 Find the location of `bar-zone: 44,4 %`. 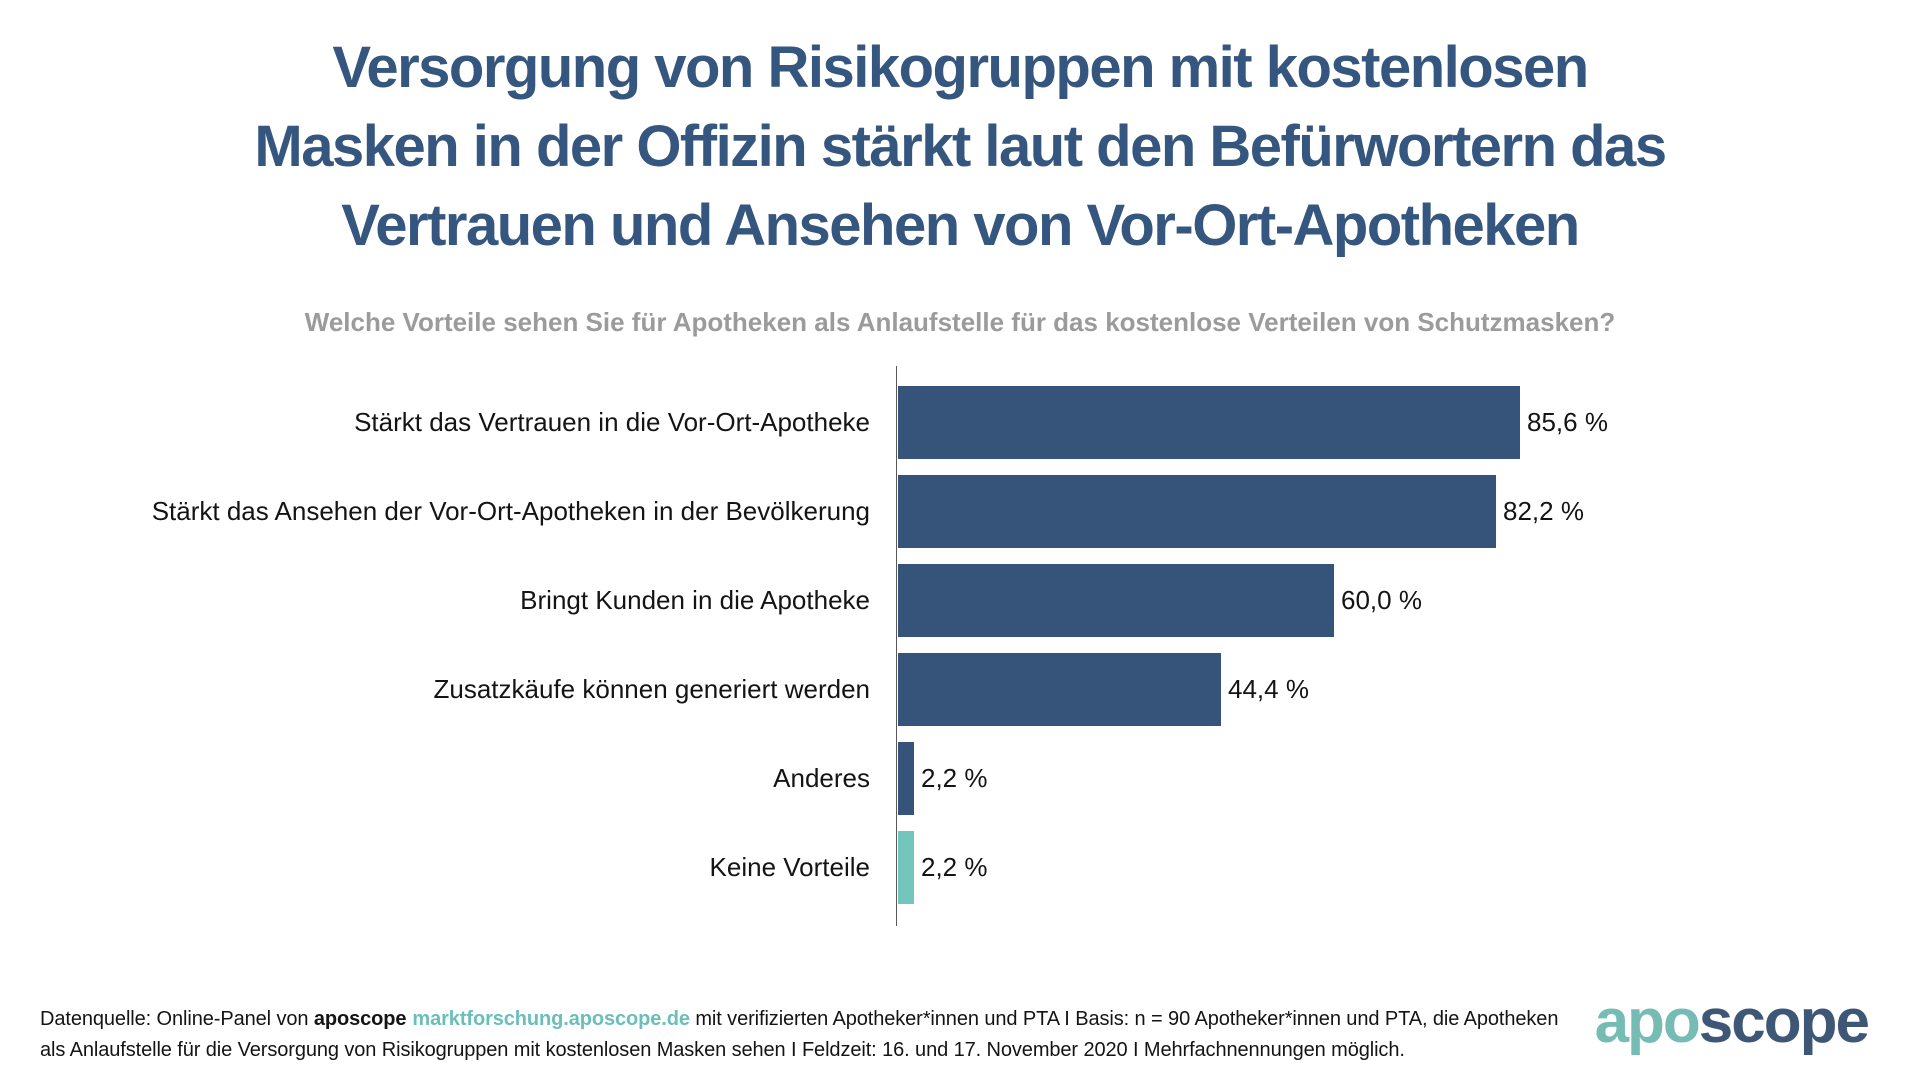

bar-zone: 44,4 % is located at coordinates (1408, 689).